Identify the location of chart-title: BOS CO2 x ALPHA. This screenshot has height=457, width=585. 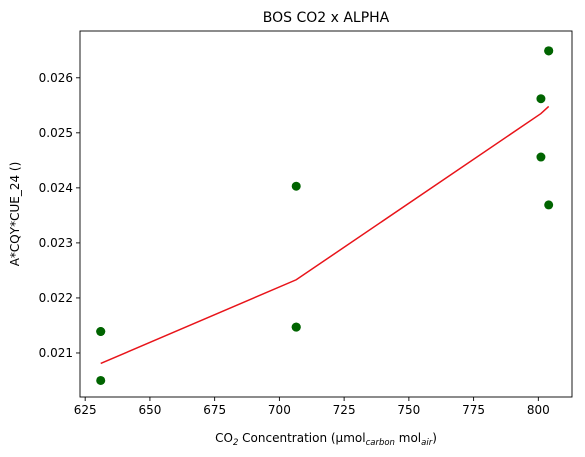
(326, 18).